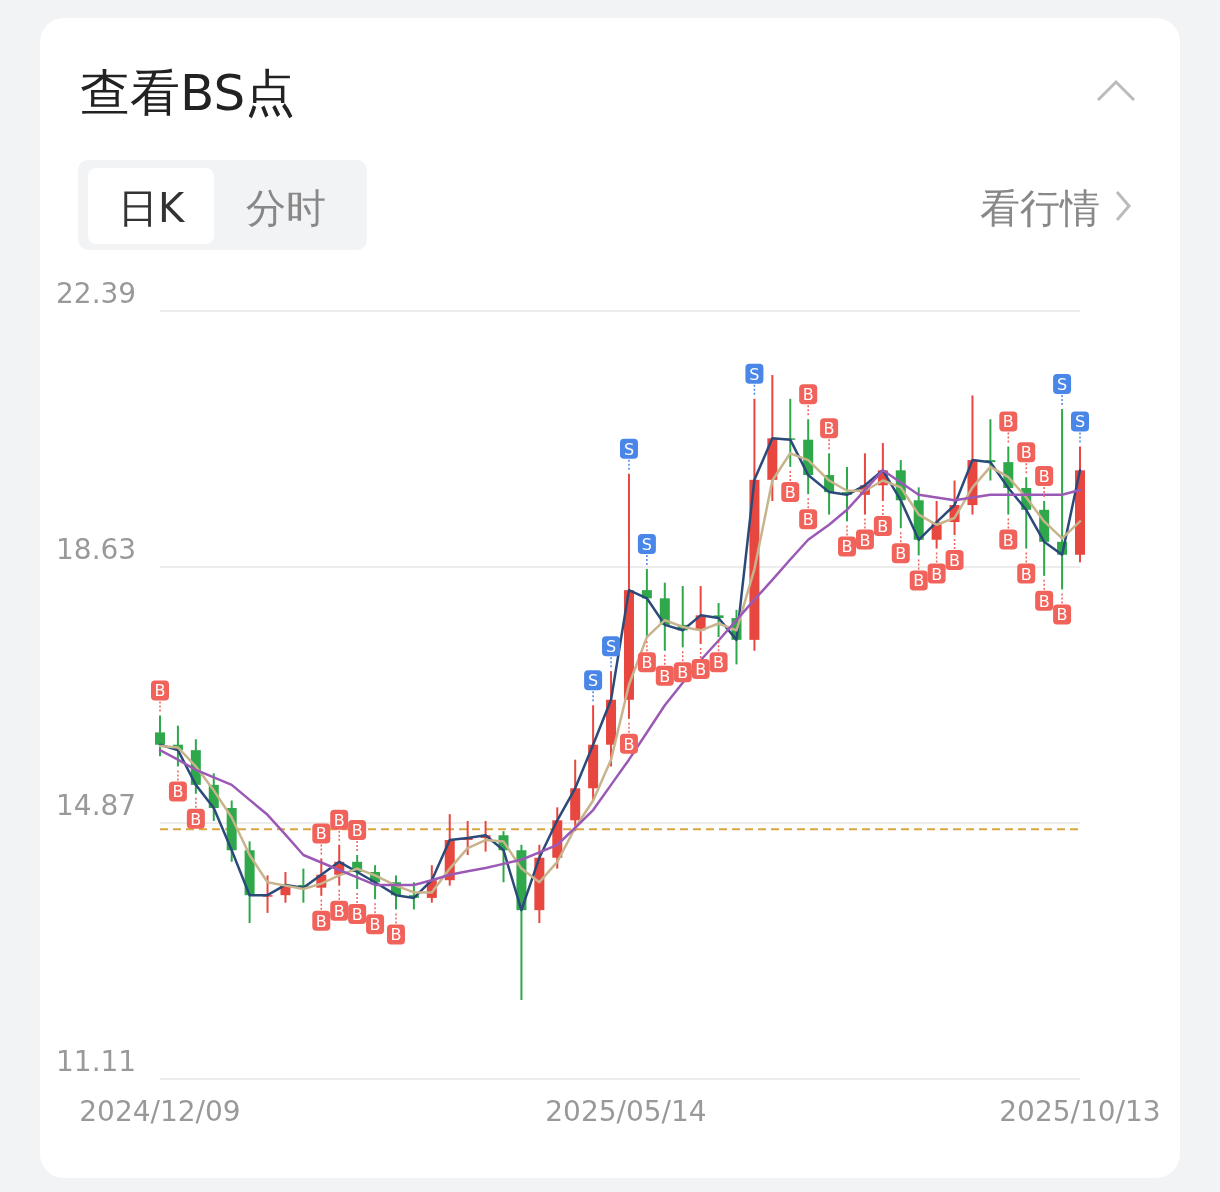 Image resolution: width=1220 pixels, height=1192 pixels. Describe the element at coordinates (151, 208) in the screenshot. I see `text: 日K` at that location.